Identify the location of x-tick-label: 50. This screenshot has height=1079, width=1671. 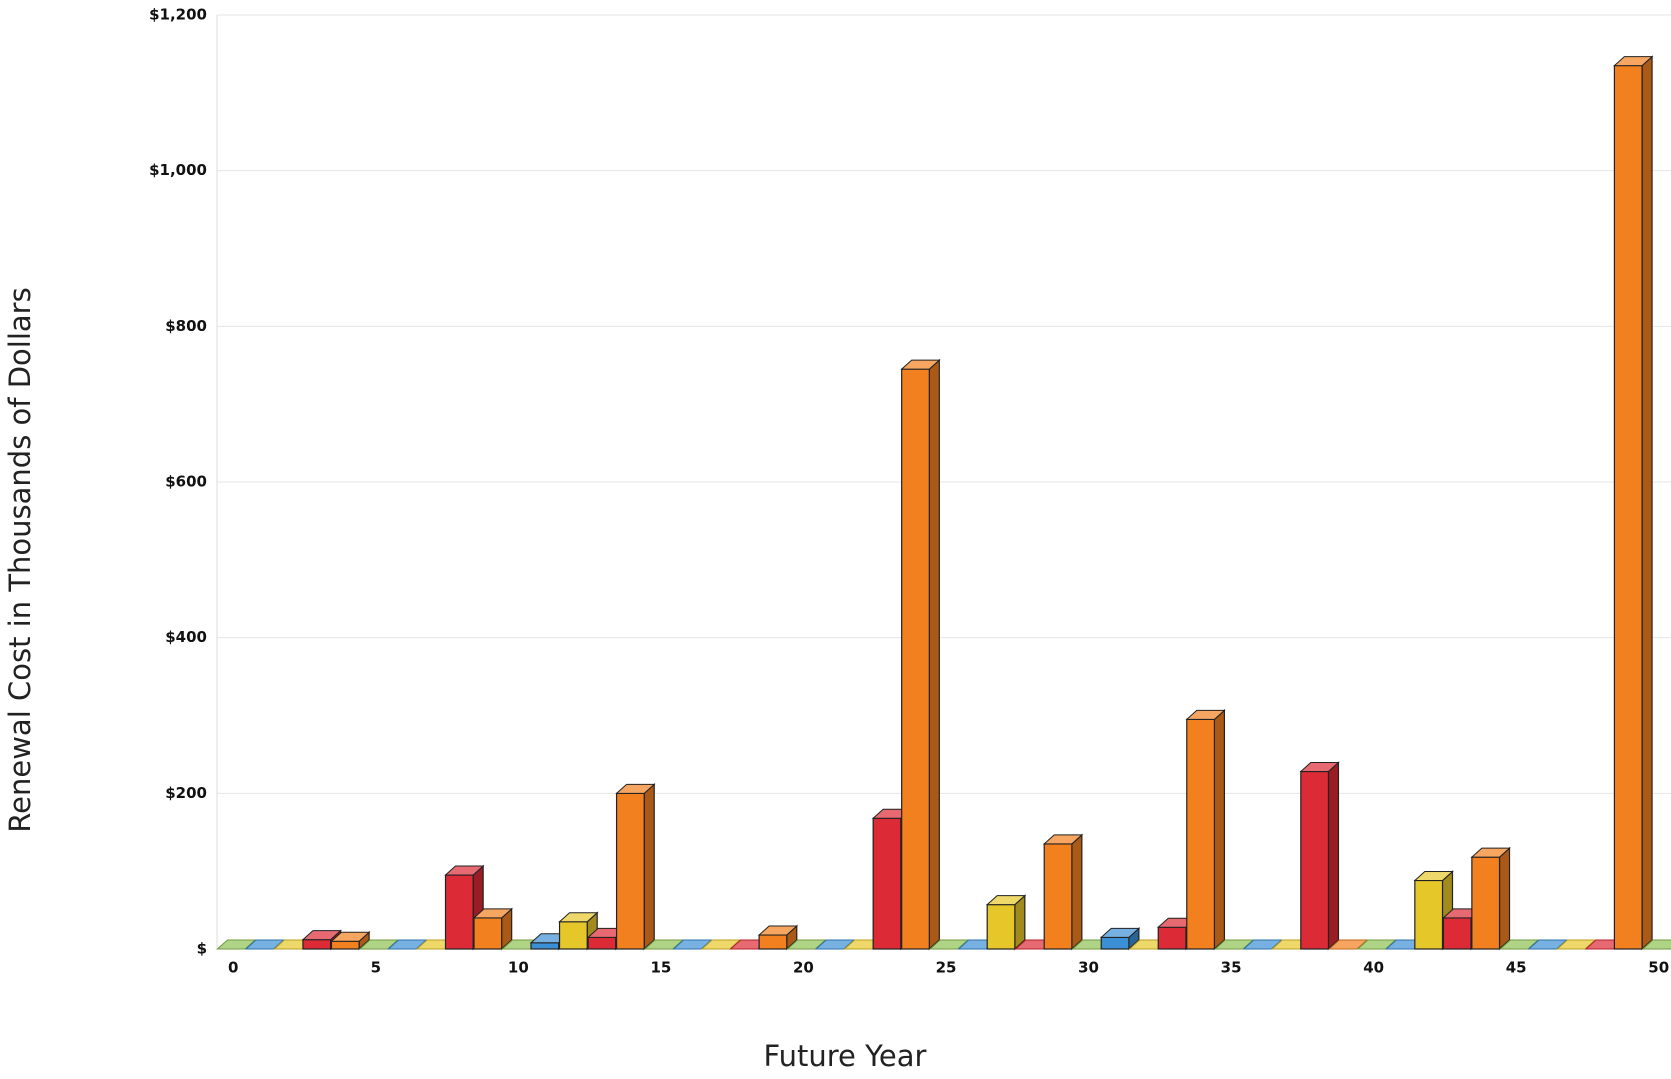
(1658, 968).